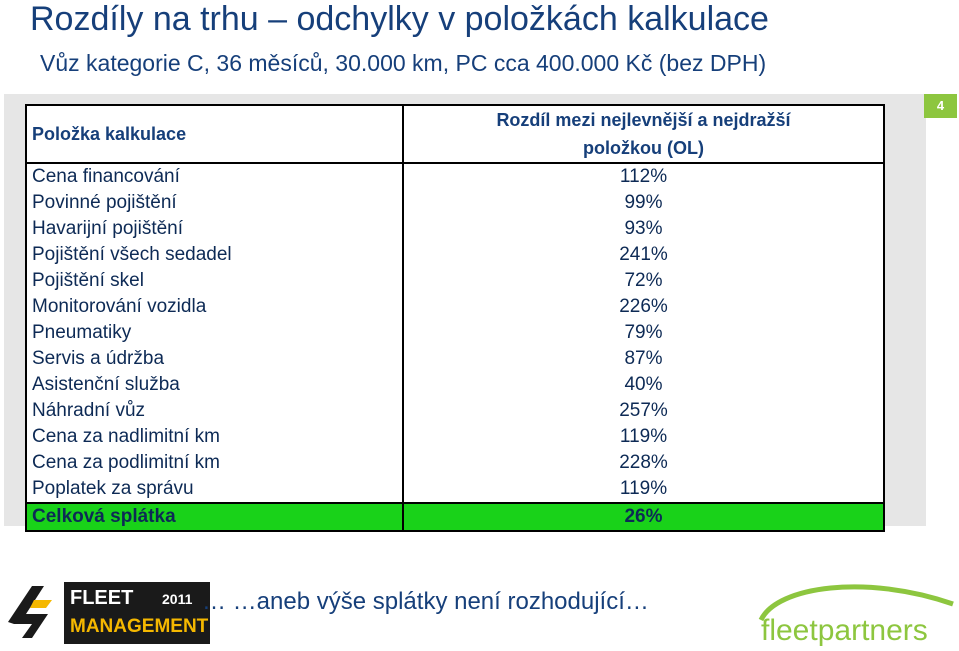 Image resolution: width=959 pixels, height=651 pixels. Describe the element at coordinates (214, 229) in the screenshot. I see `row-item: Havarijní pojištění` at that location.